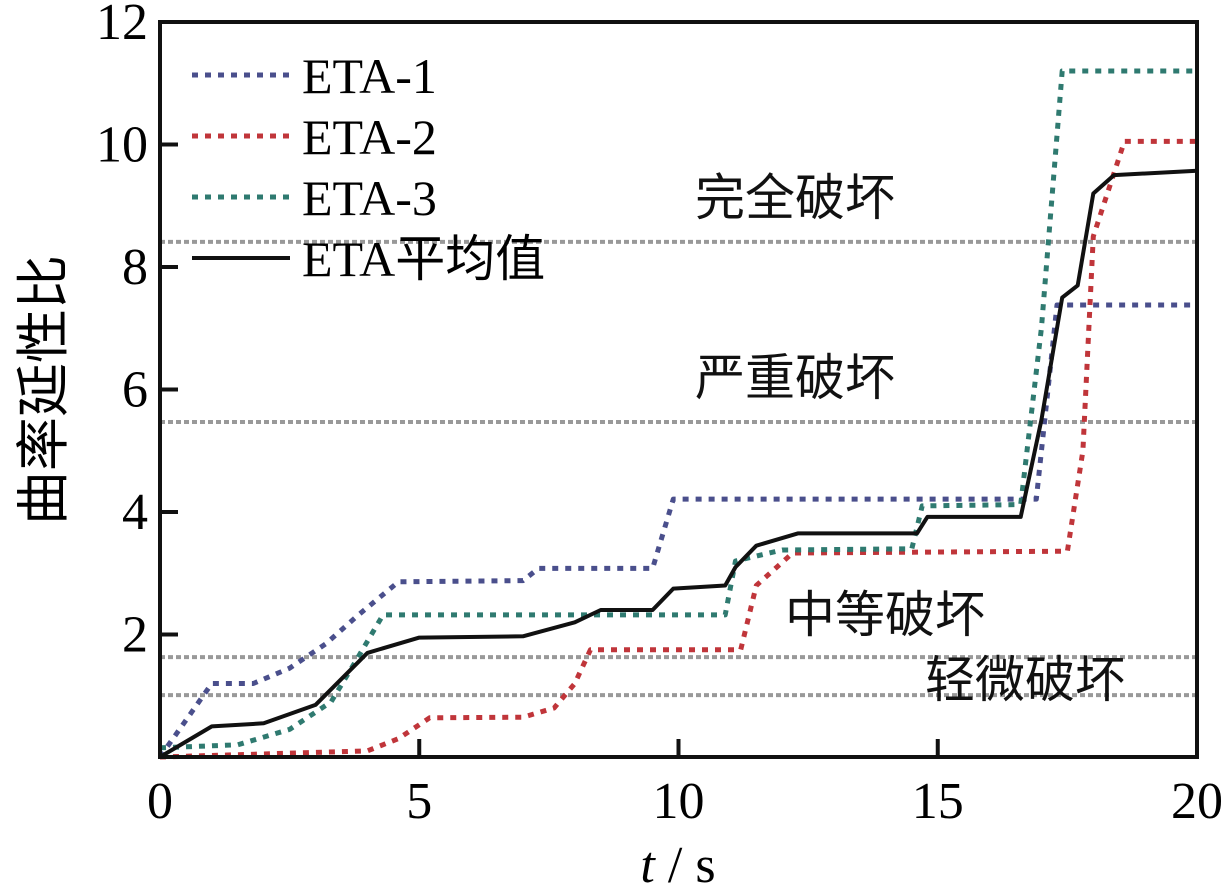 The height and width of the screenshot is (887, 1227). What do you see at coordinates (679, 801) in the screenshot?
I see `x-tick-label: 10` at bounding box center [679, 801].